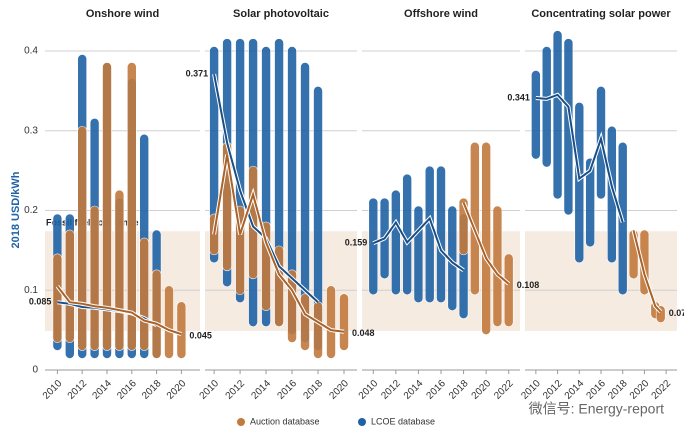  Describe the element at coordinates (31, 51) in the screenshot. I see `y-tick-label: 0.4` at that location.